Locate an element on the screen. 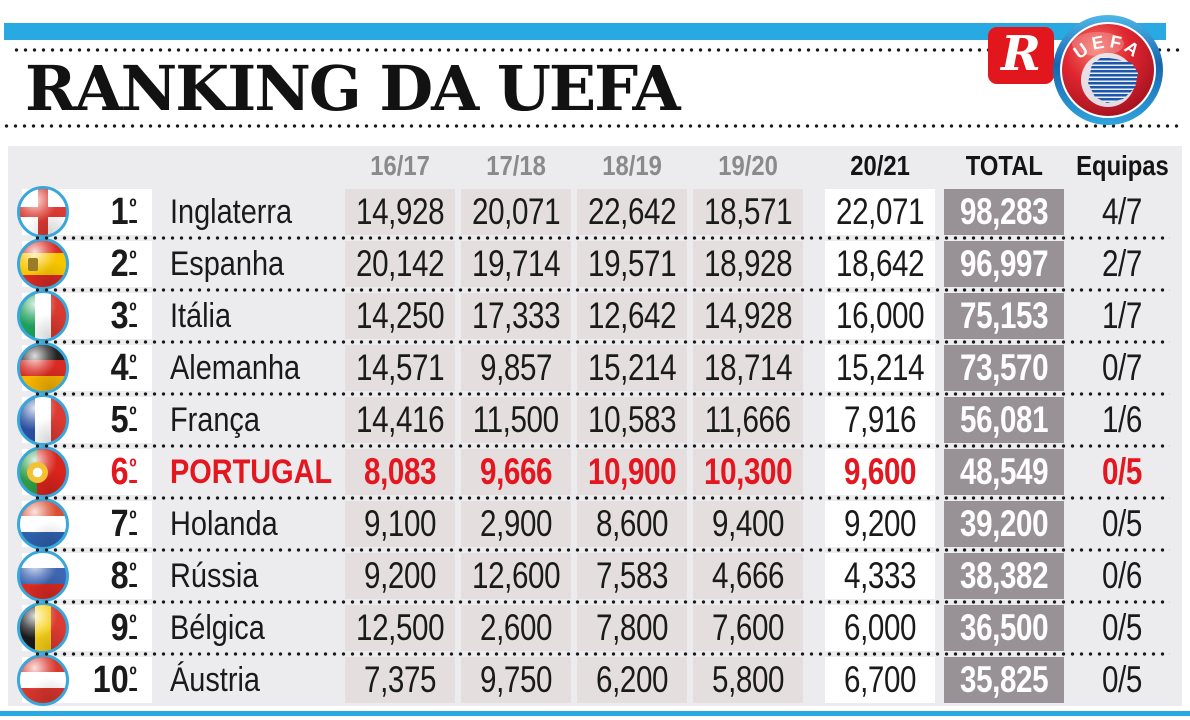 The height and width of the screenshot is (720, 1190). season-cell-16-17: 14,416 is located at coordinates (400, 420).